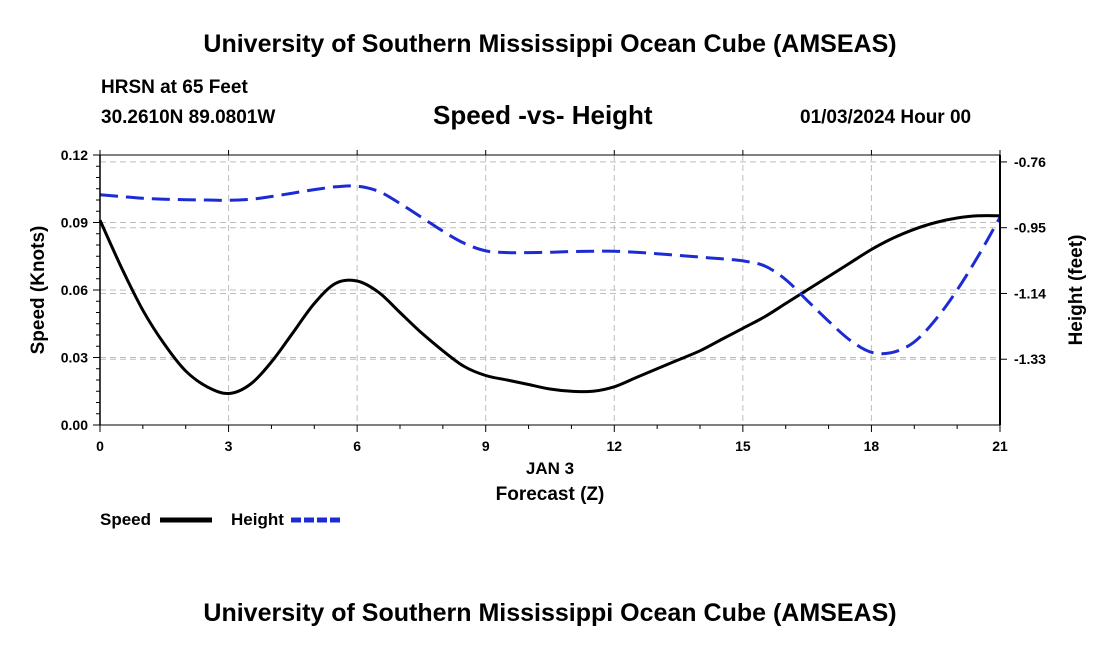 The width and height of the screenshot is (1100, 650). I want to click on coordinates-label: 30.2610N 89.0801W, so click(188, 117).